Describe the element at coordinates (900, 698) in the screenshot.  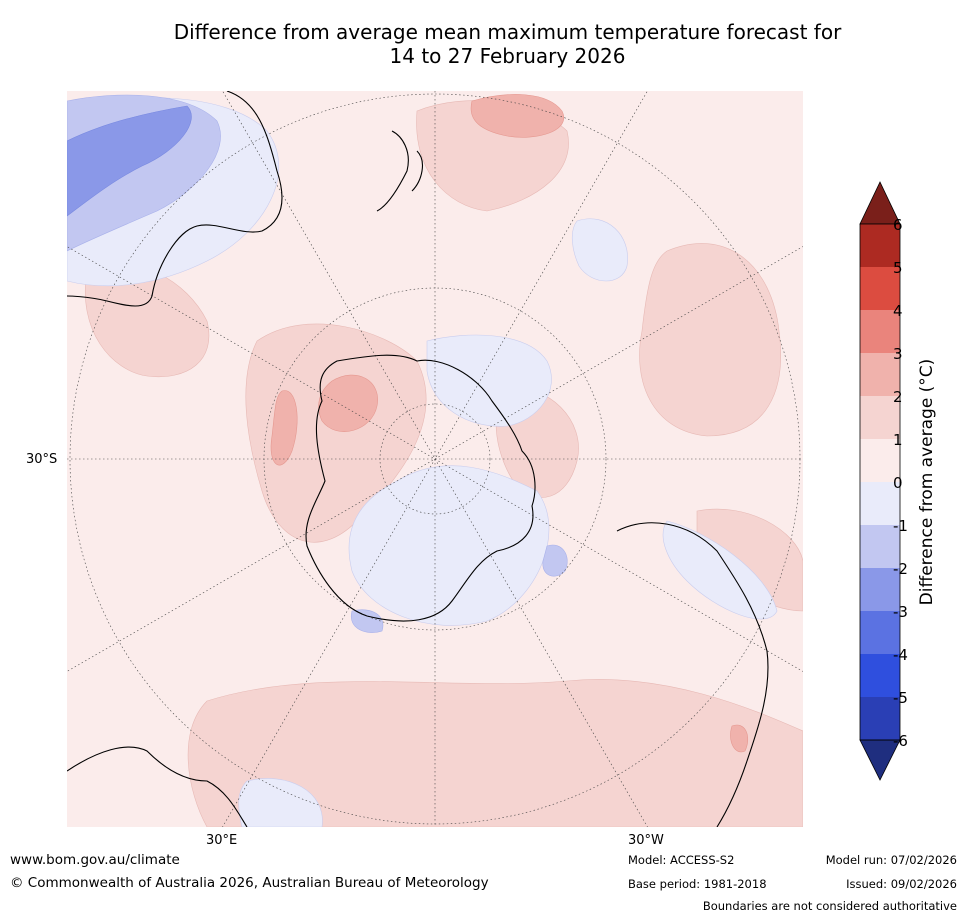
I see `colorbar-tick-m5: -5` at that location.